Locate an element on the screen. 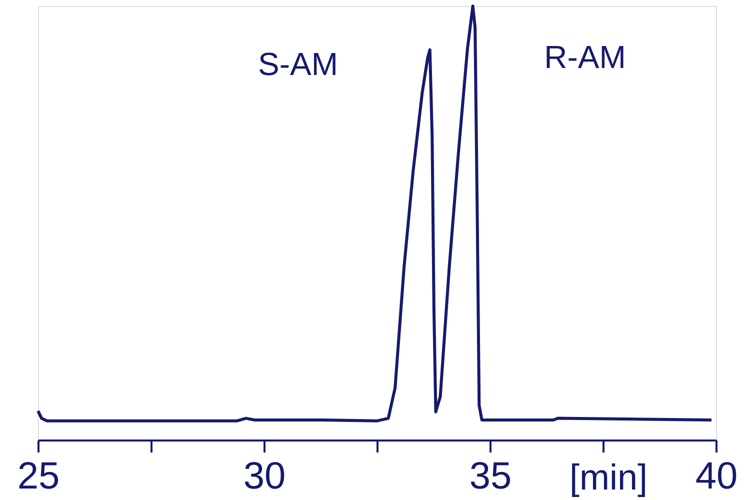 This screenshot has height=500, width=747. annotation: R-AM is located at coordinates (585, 57).